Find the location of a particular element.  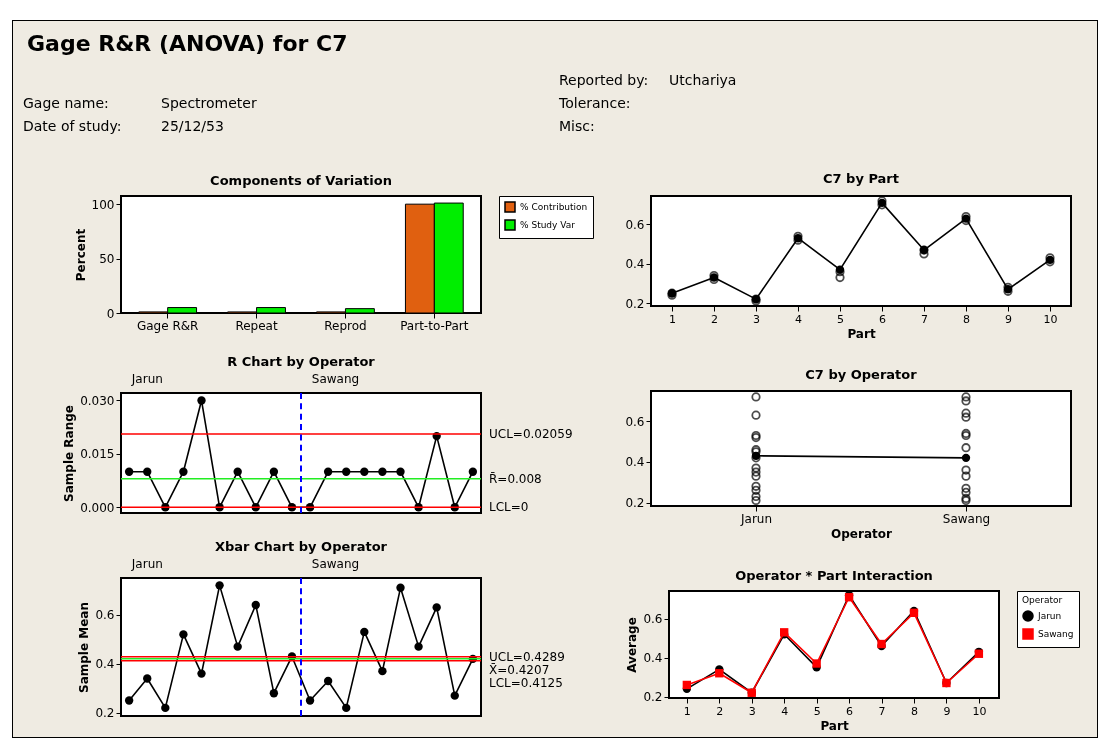

text: Misc: is located at coordinates (577, 126).